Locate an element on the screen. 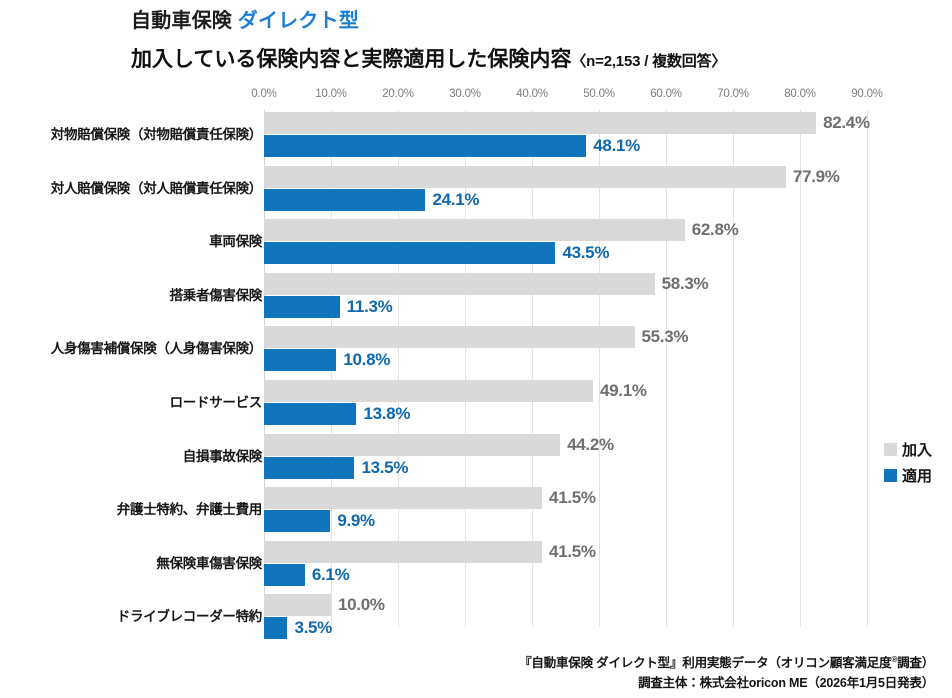 The image size is (952, 698). bar-row: 対人賠償保険（対人賠償責任保険） 77.9% 24.1% is located at coordinates (476, 191).